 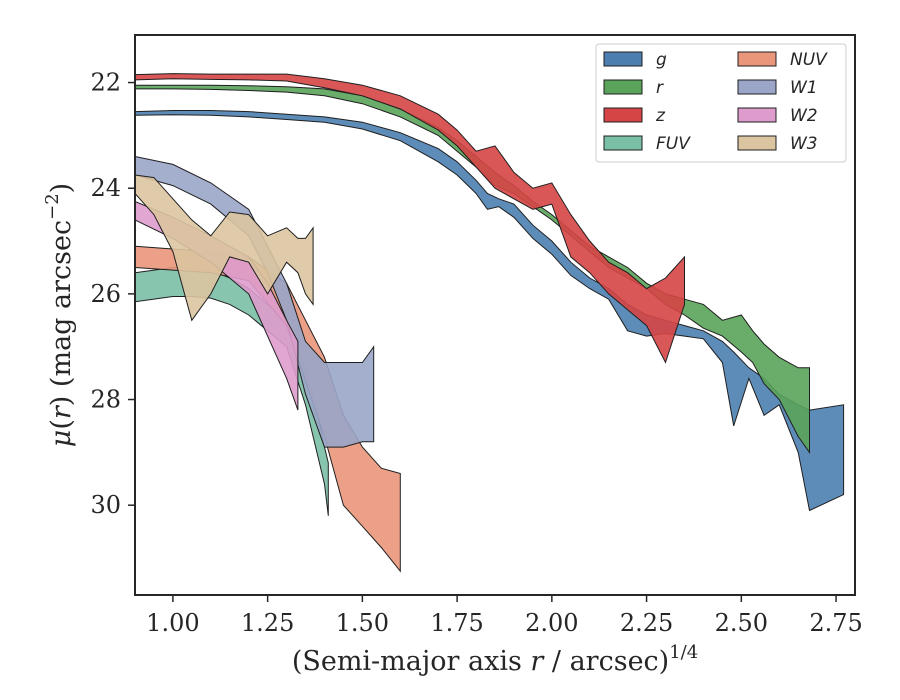 What do you see at coordinates (105, 83) in the screenshot?
I see `y-tick-label: 22` at bounding box center [105, 83].